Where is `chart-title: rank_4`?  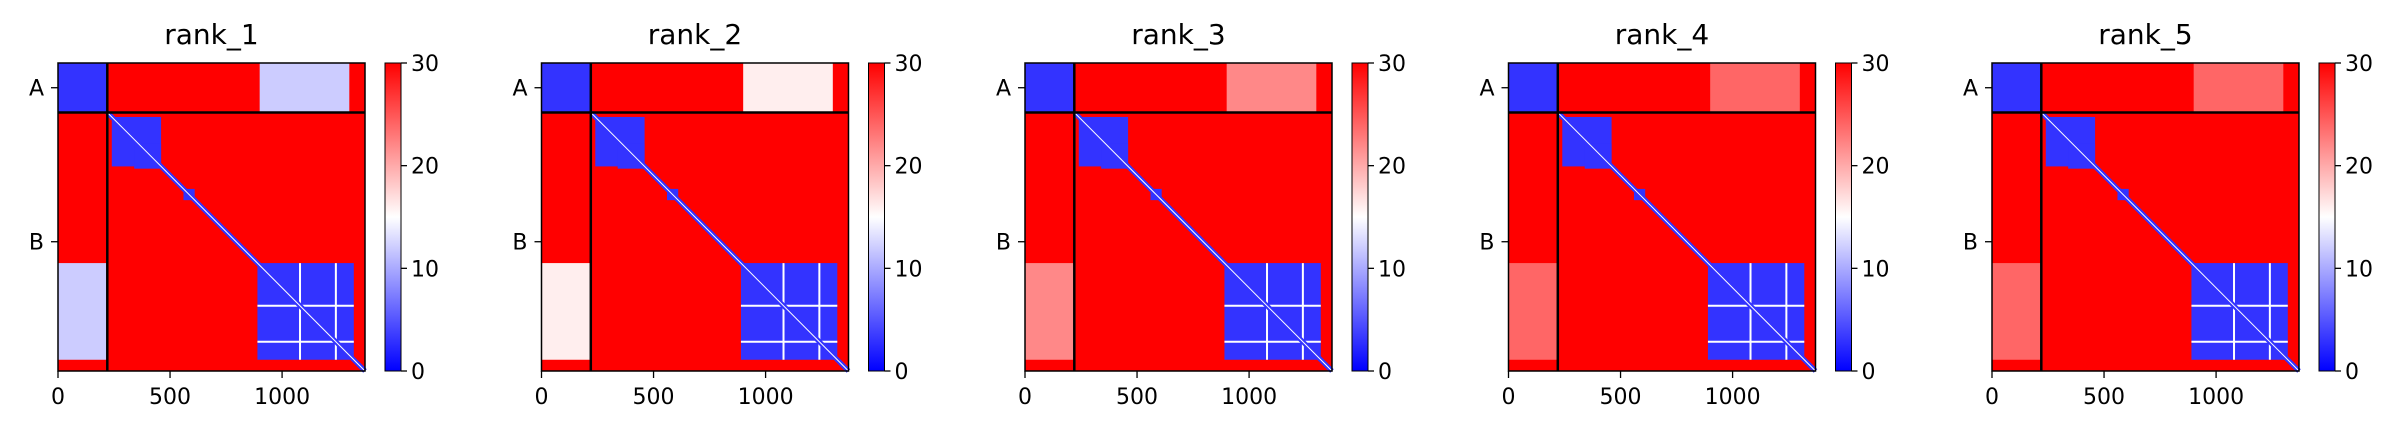 chart-title: rank_4 is located at coordinates (1662, 34).